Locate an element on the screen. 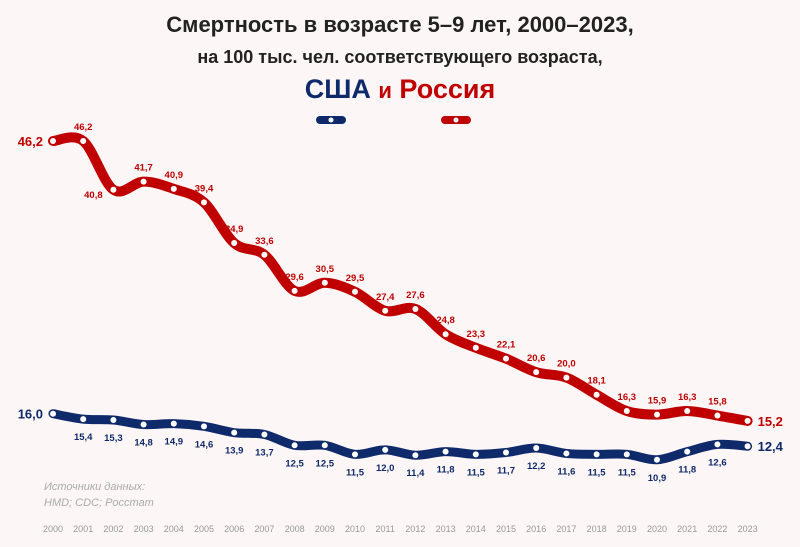 The width and height of the screenshot is (800, 547). usa-data-label: 14,9 is located at coordinates (174, 442).